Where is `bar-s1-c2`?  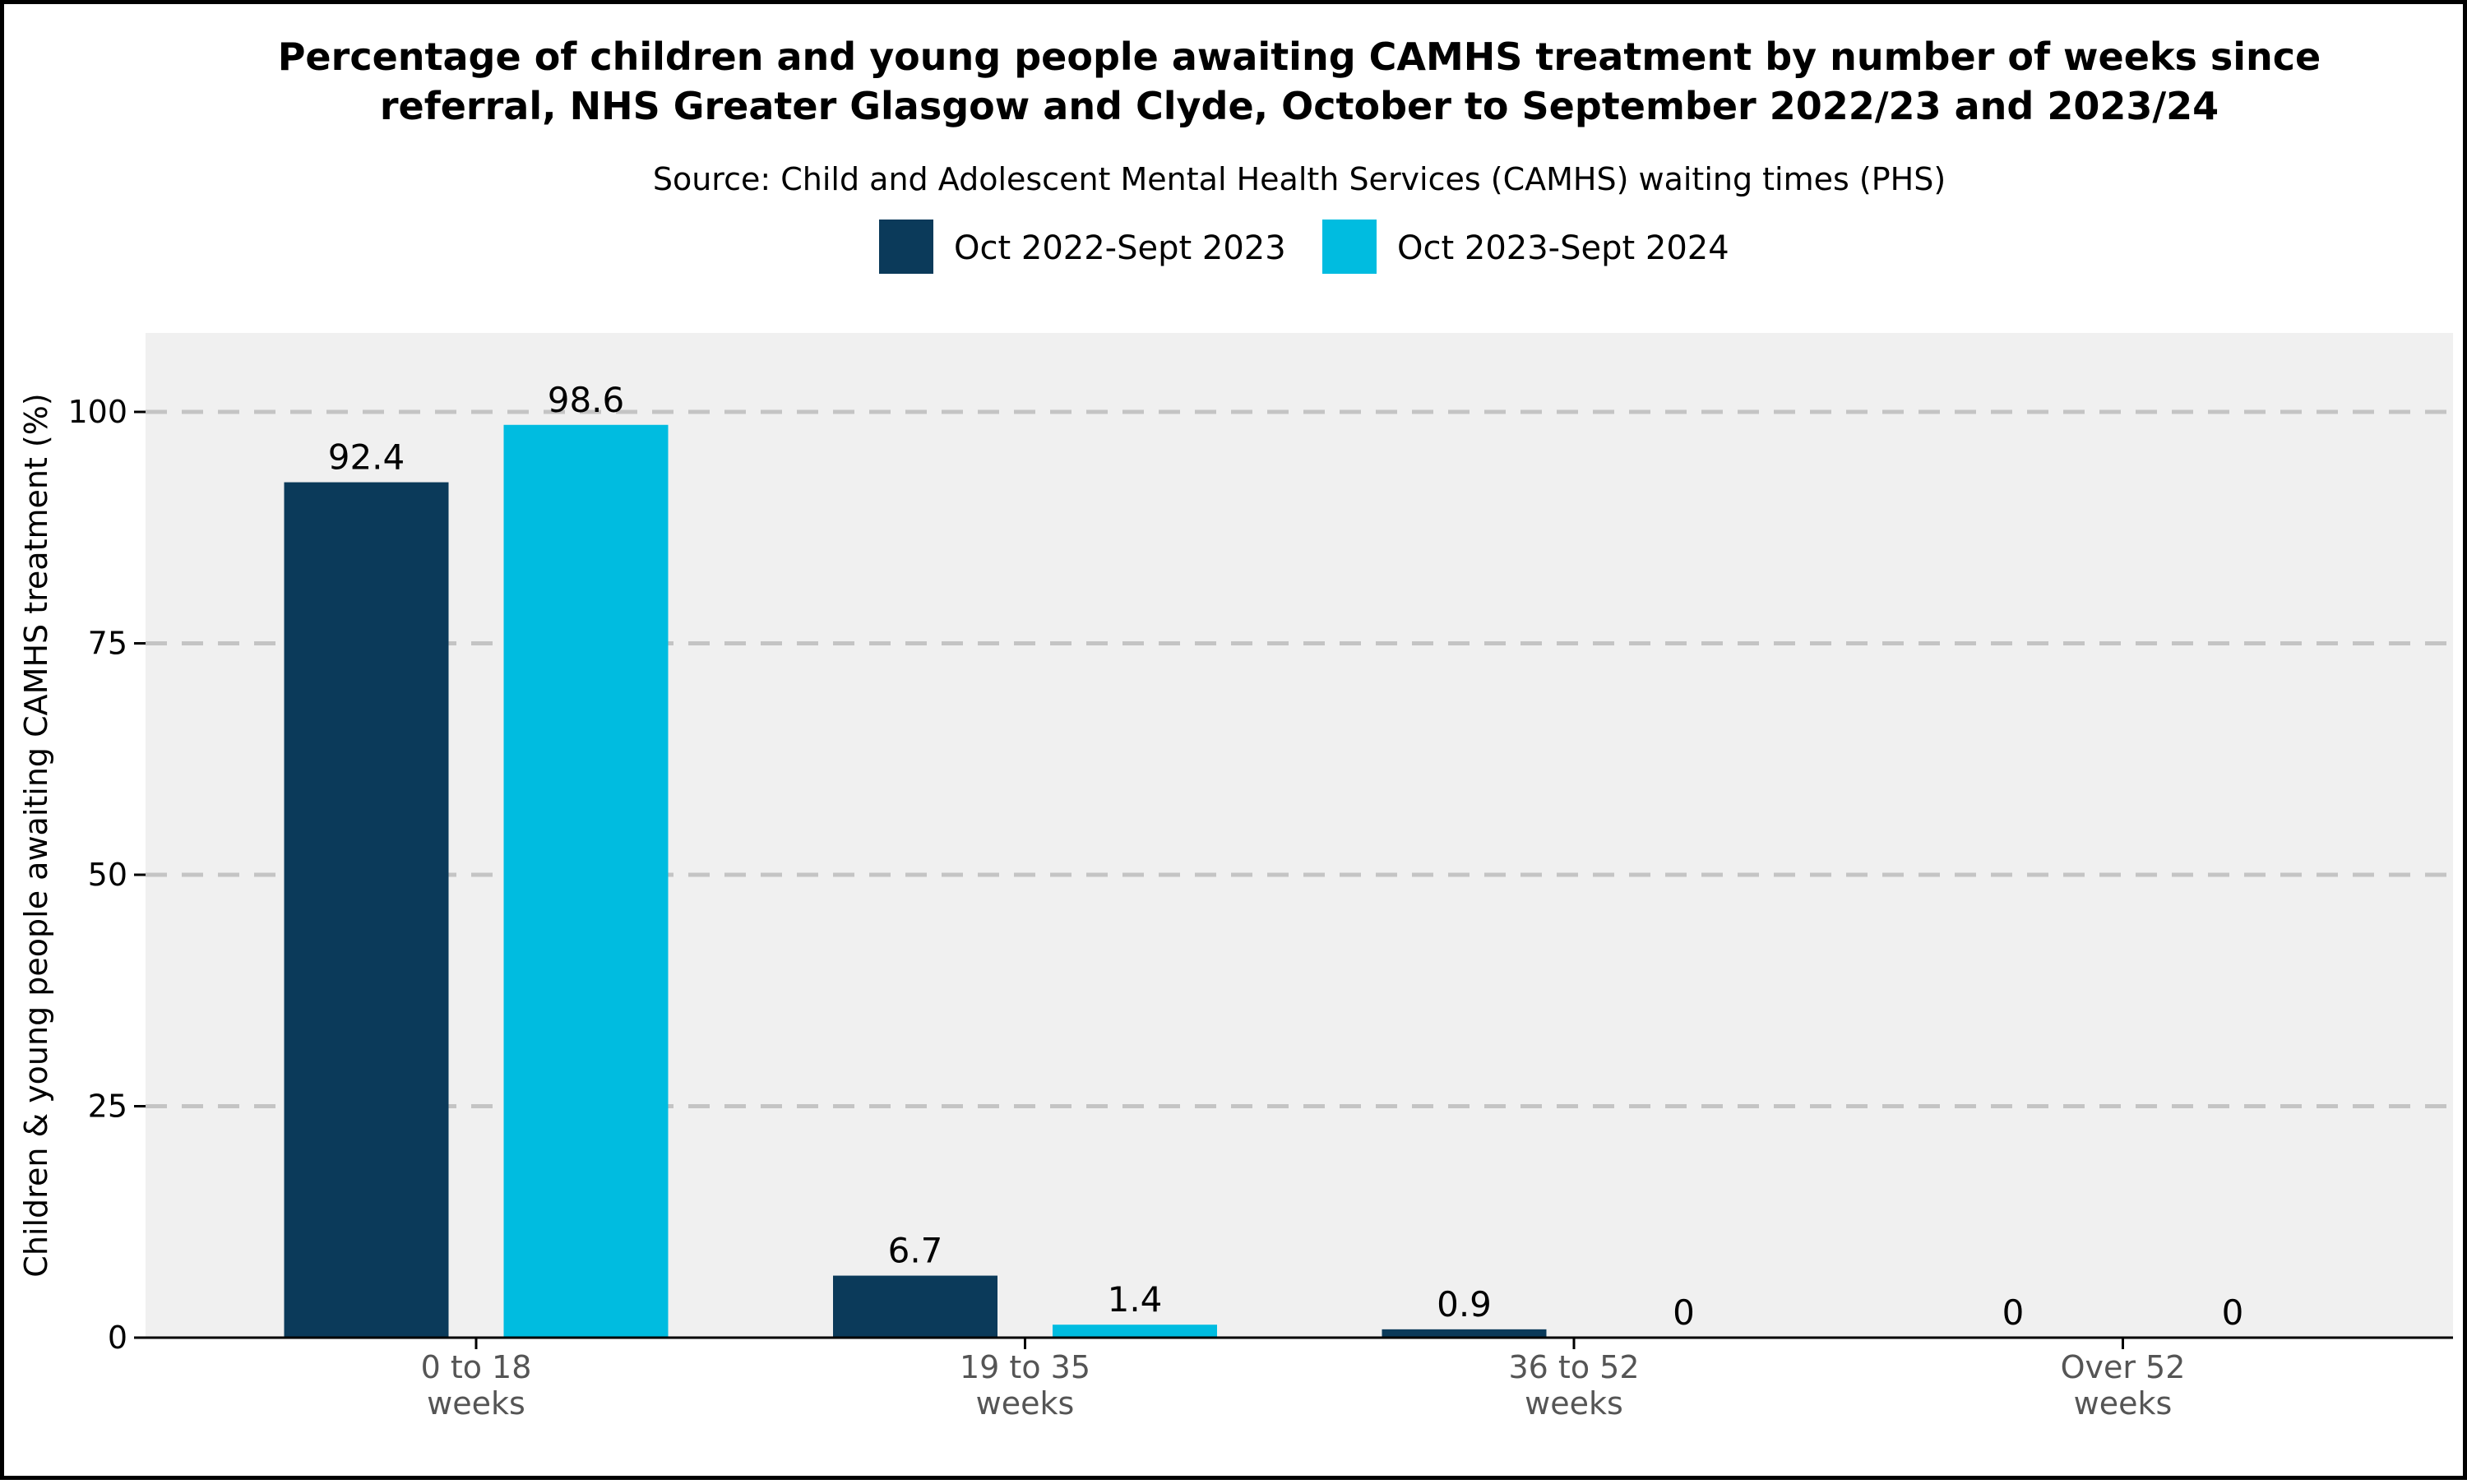
bar-s1-c2 is located at coordinates (915, 1306).